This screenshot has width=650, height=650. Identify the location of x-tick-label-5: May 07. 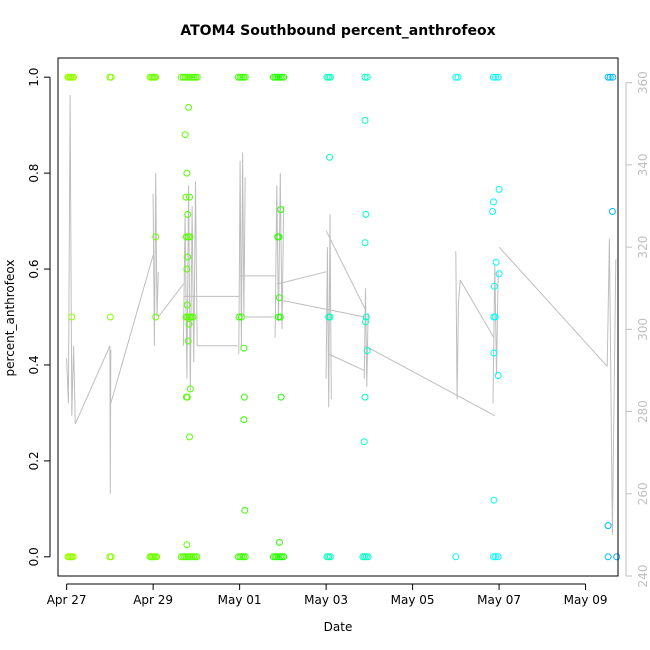
(499, 600).